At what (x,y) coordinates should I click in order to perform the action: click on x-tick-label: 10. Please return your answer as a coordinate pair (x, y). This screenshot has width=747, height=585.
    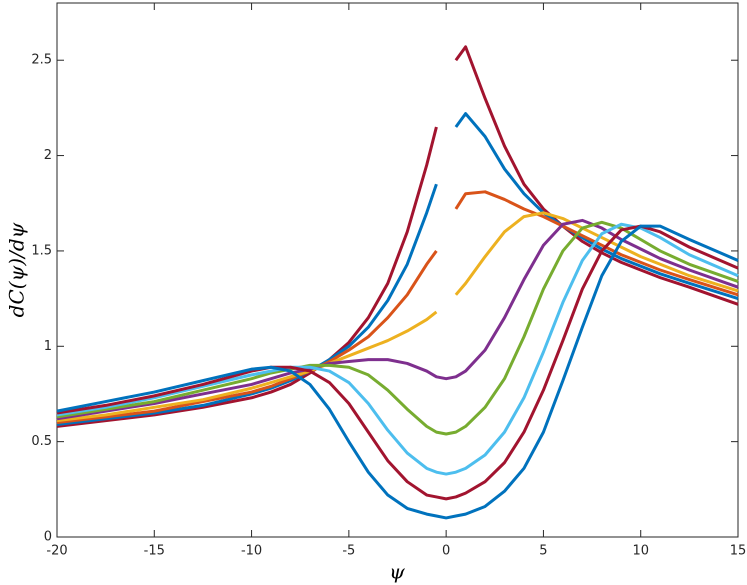
    Looking at the image, I should click on (640, 551).